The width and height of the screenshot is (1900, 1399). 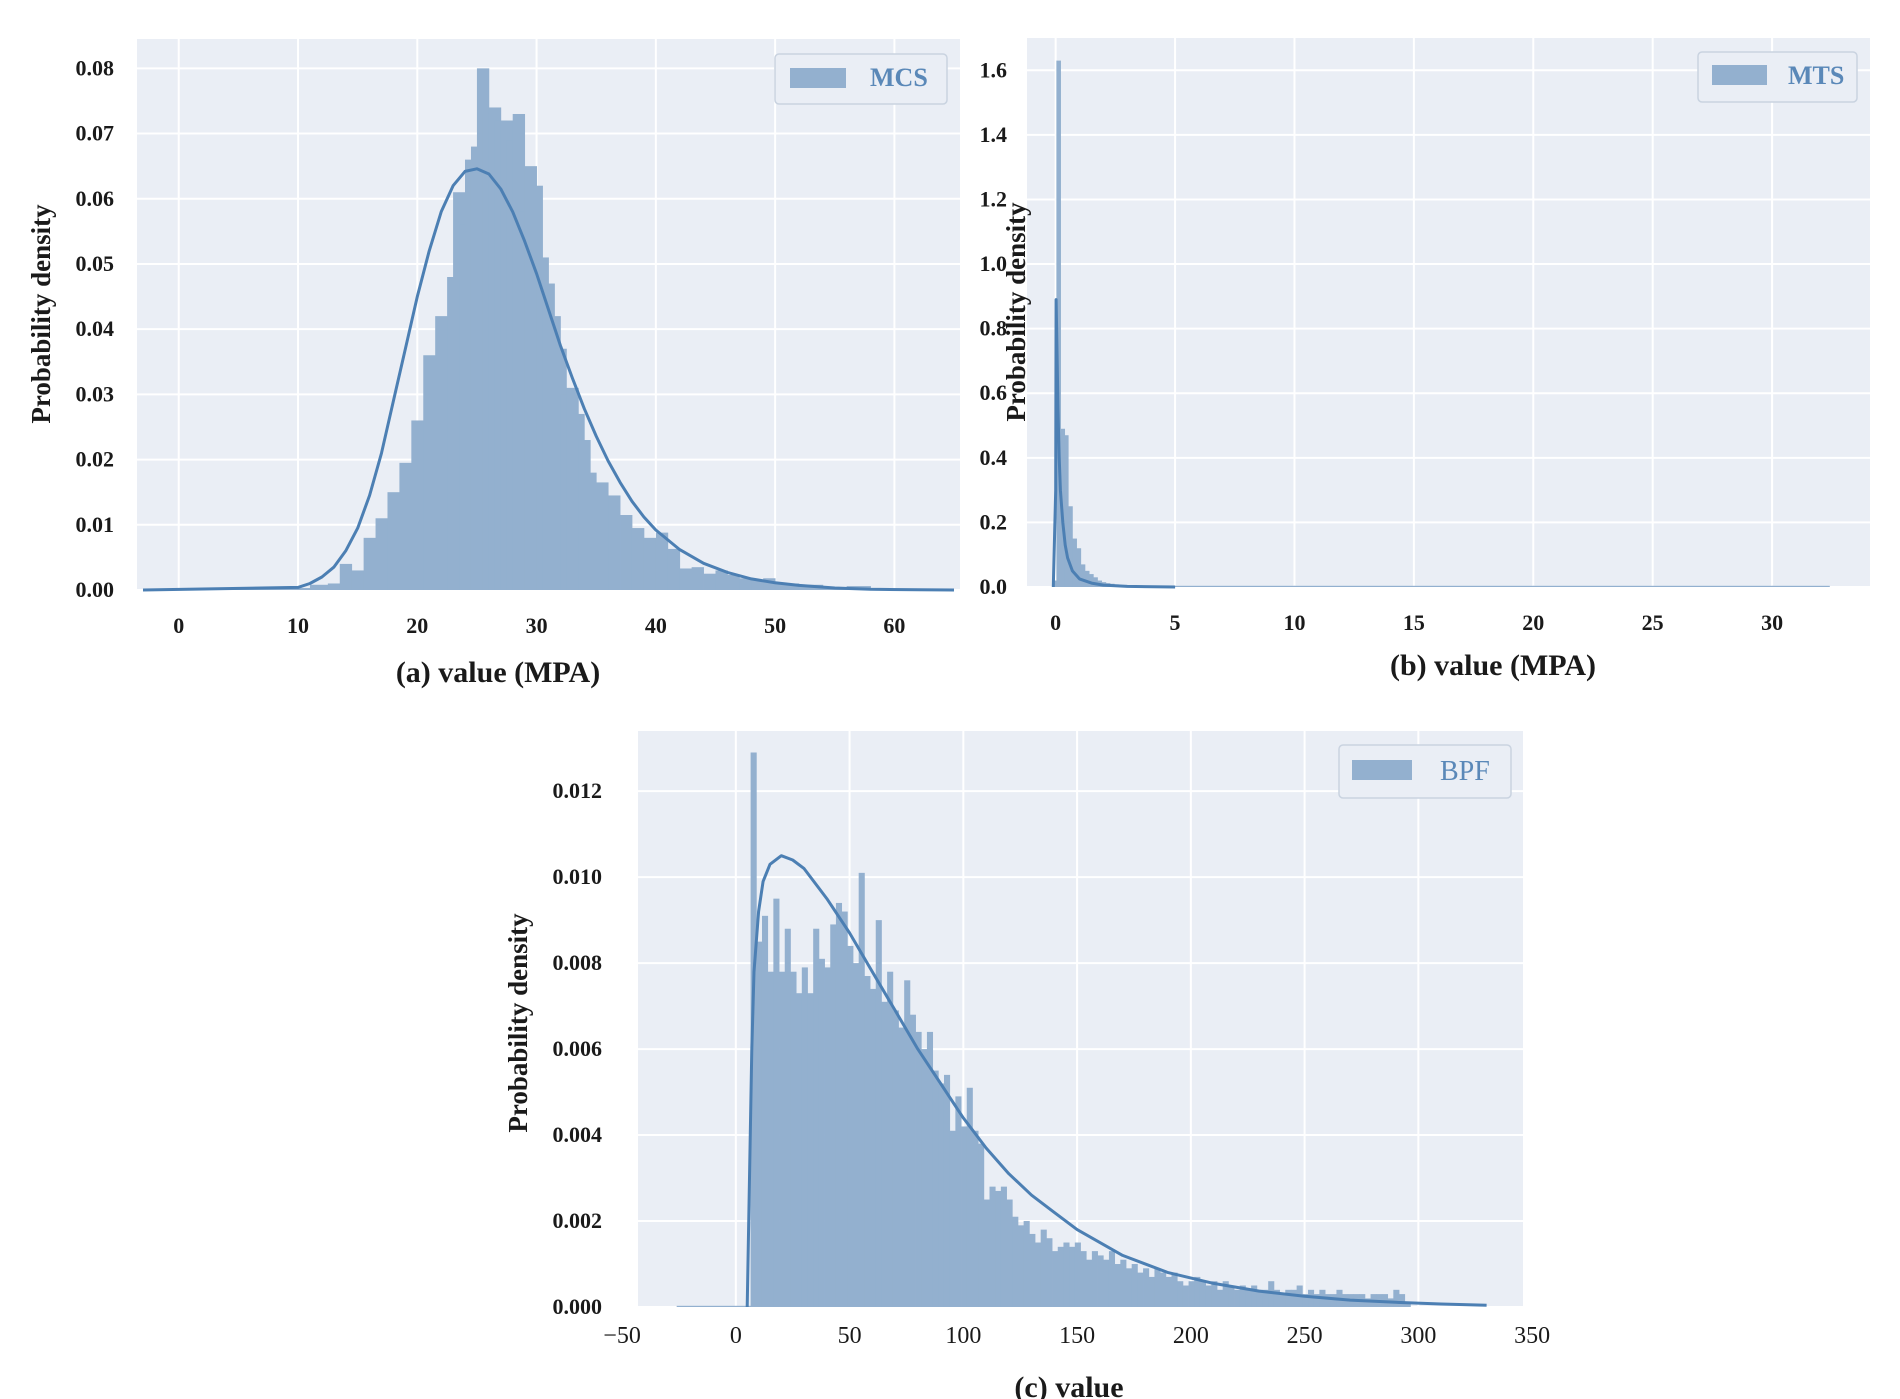 What do you see at coordinates (518, 1023) in the screenshot?
I see `y-axis-label-c: Probability density` at bounding box center [518, 1023].